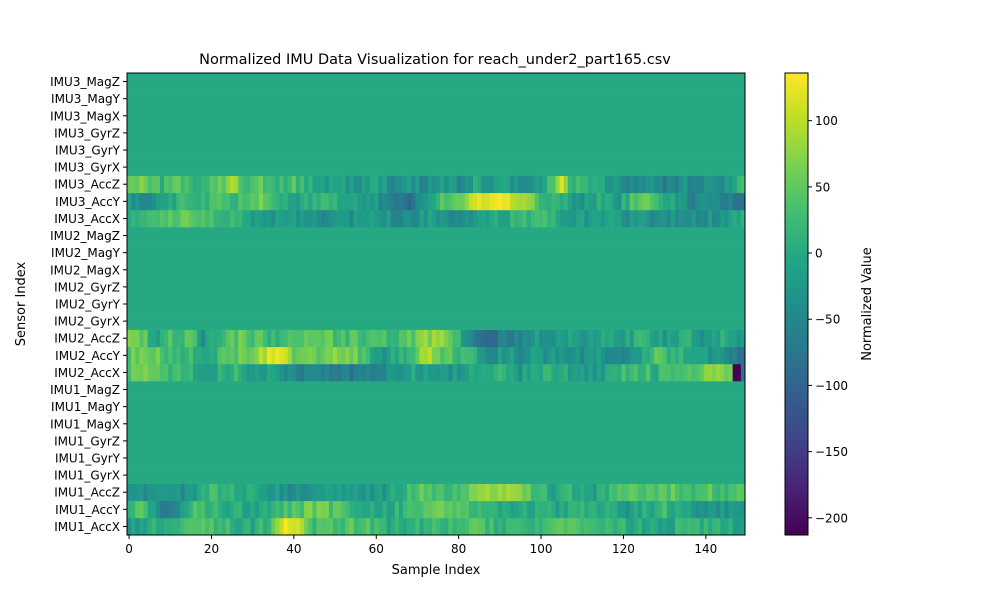  Describe the element at coordinates (87, 133) in the screenshot. I see `y-tick-label: IMU3_GyrZ` at that location.